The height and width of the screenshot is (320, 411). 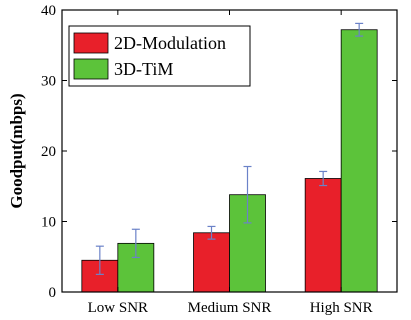 I want to click on bar-3d-tim, so click(x=359, y=161).